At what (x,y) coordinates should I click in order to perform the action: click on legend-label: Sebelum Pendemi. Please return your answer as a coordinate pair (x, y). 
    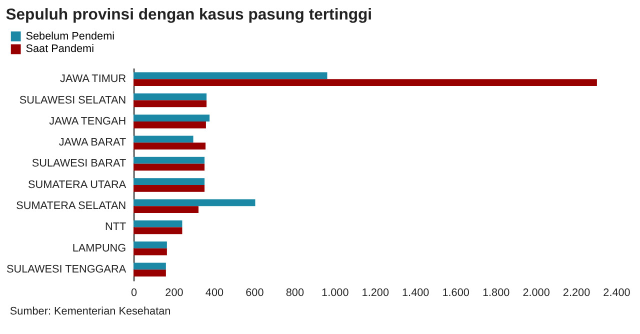
    Looking at the image, I should click on (70, 36).